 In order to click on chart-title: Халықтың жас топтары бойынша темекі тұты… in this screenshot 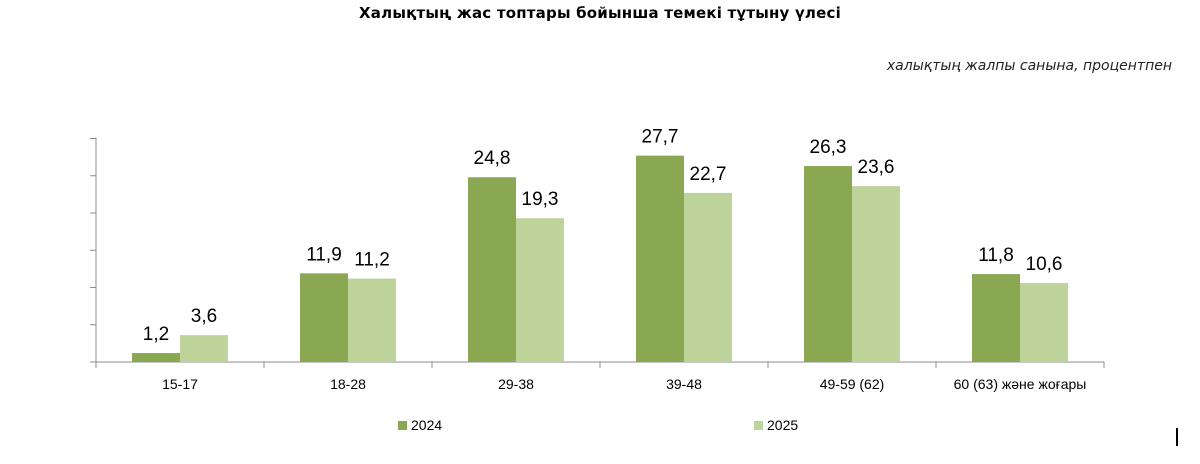, I will do `click(600, 13)`.